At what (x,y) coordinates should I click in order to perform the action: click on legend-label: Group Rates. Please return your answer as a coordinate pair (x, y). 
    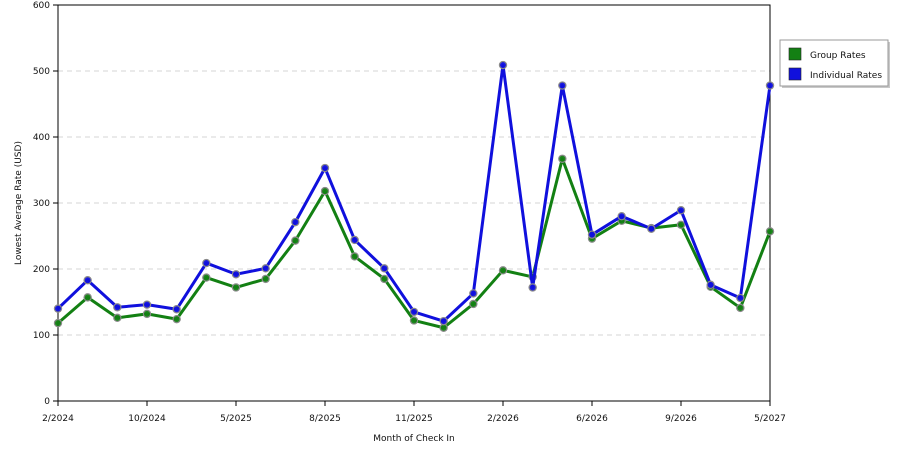
    Looking at the image, I should click on (838, 56).